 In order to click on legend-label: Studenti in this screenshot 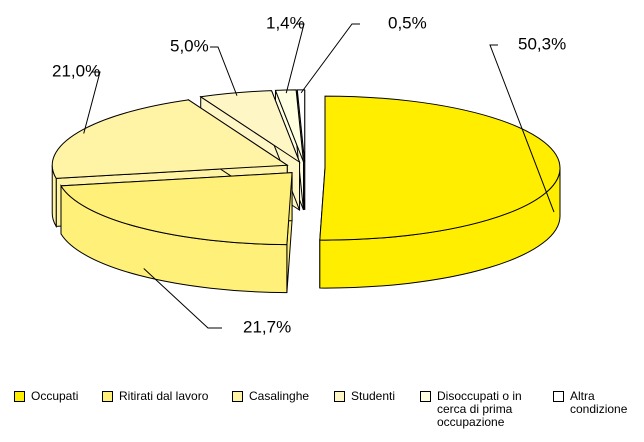, I will do `click(373, 396)`.